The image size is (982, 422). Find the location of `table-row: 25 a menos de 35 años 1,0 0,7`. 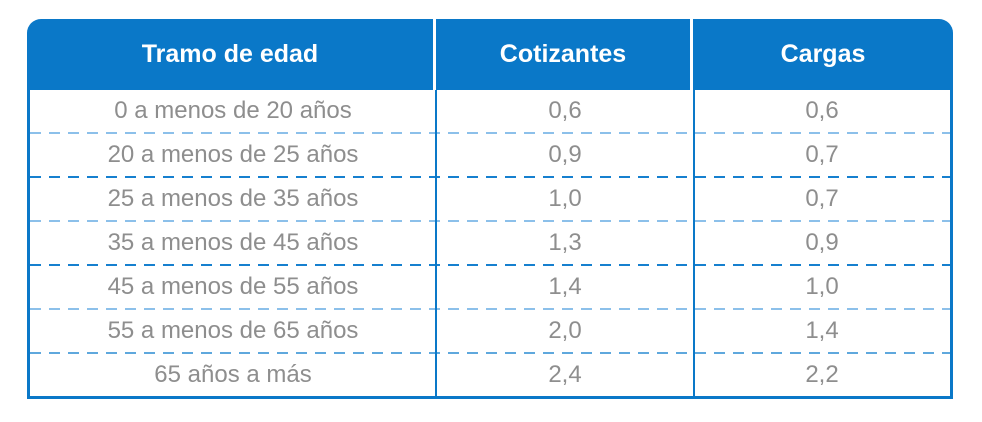

table-row: 25 a menos de 35 años 1,0 0,7 is located at coordinates (490, 199).